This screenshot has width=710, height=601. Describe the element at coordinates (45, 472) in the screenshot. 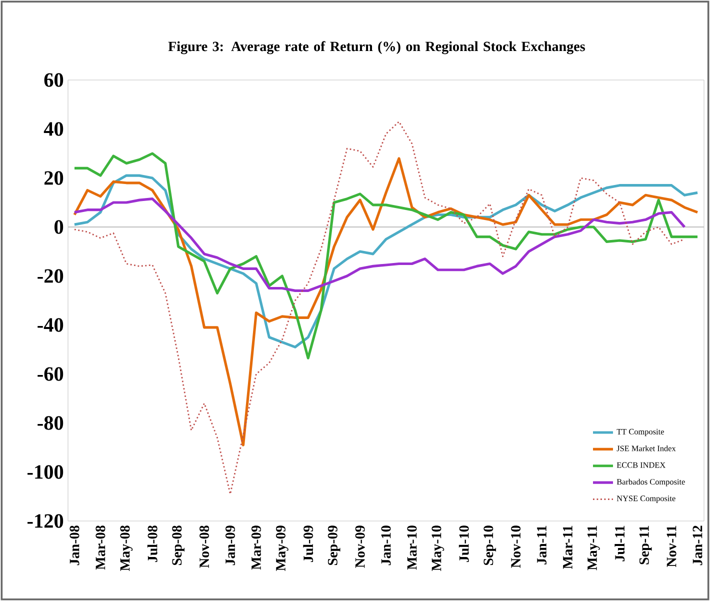

I see `y-tick-label: -100` at that location.